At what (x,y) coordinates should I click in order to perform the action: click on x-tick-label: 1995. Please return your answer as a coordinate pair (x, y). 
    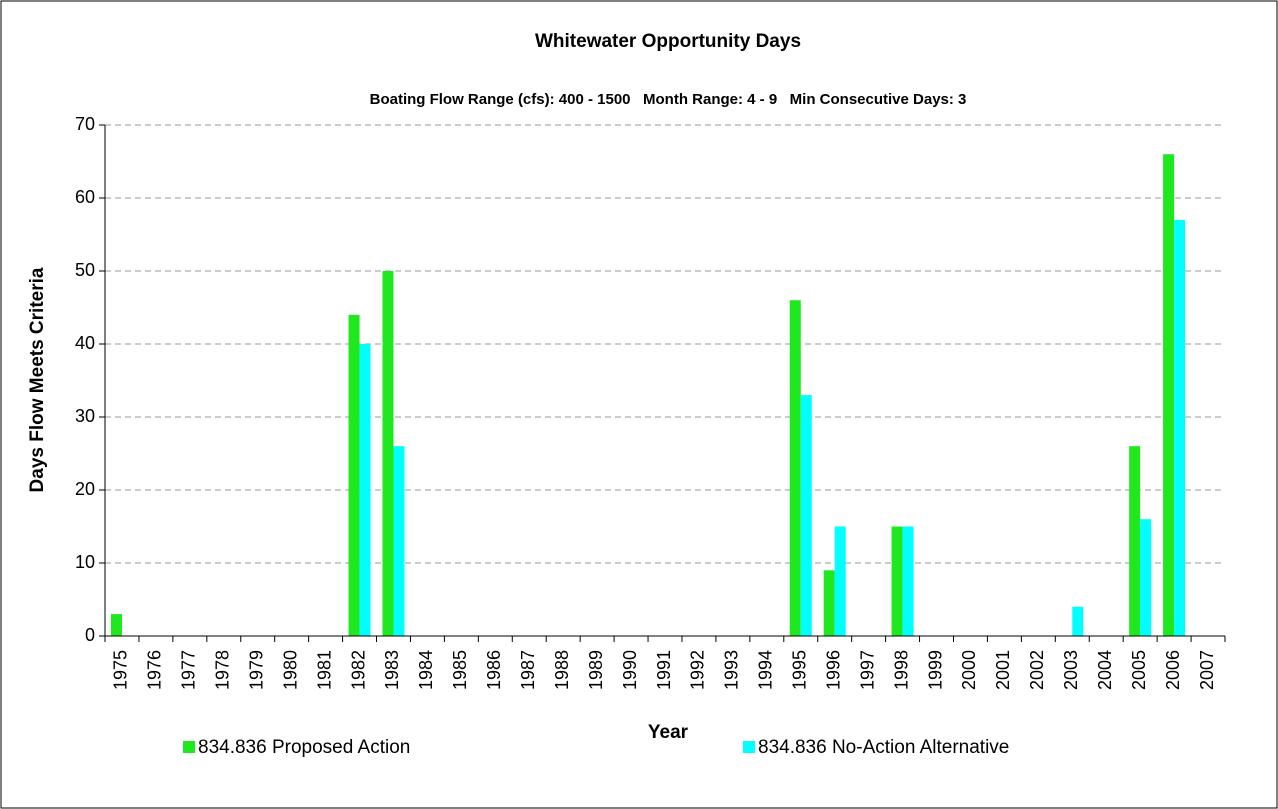
    Looking at the image, I should click on (800, 670).